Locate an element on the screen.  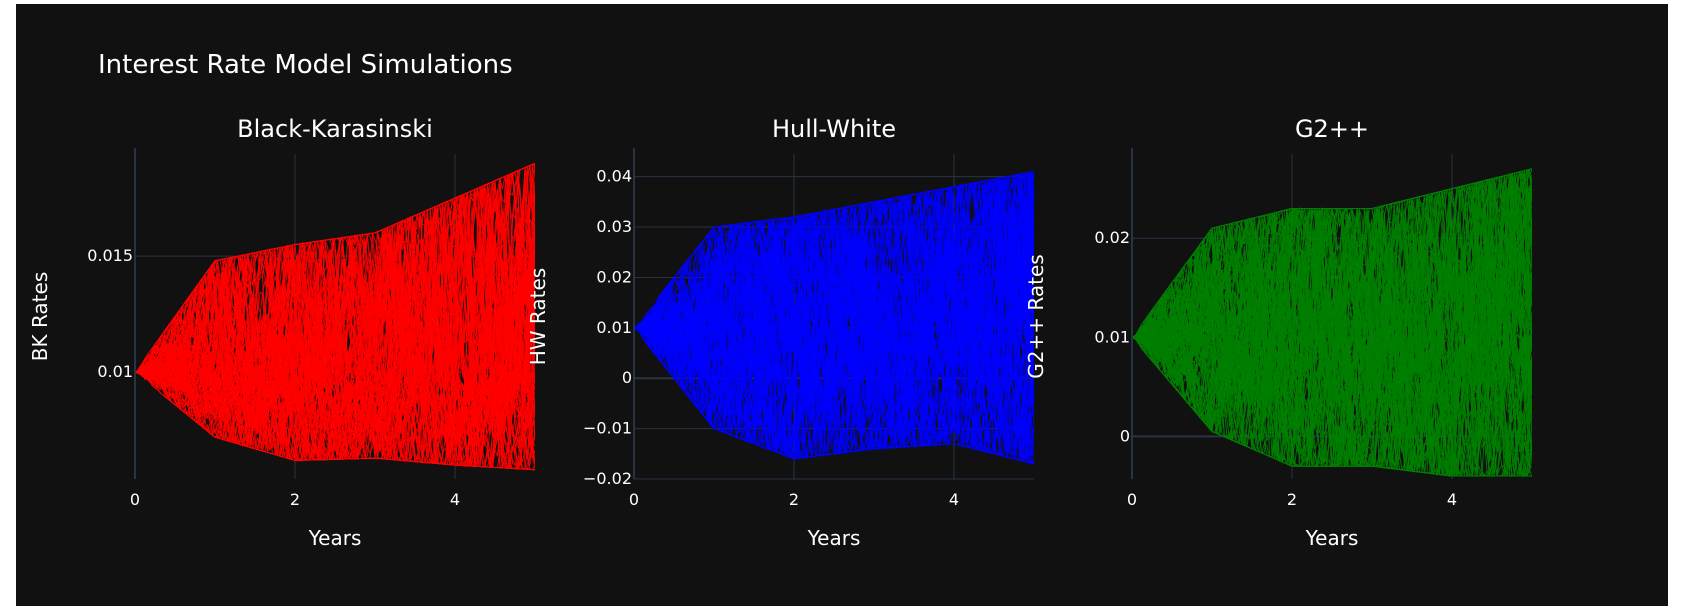
y-tick-label: −0.01 is located at coordinates (607, 428).